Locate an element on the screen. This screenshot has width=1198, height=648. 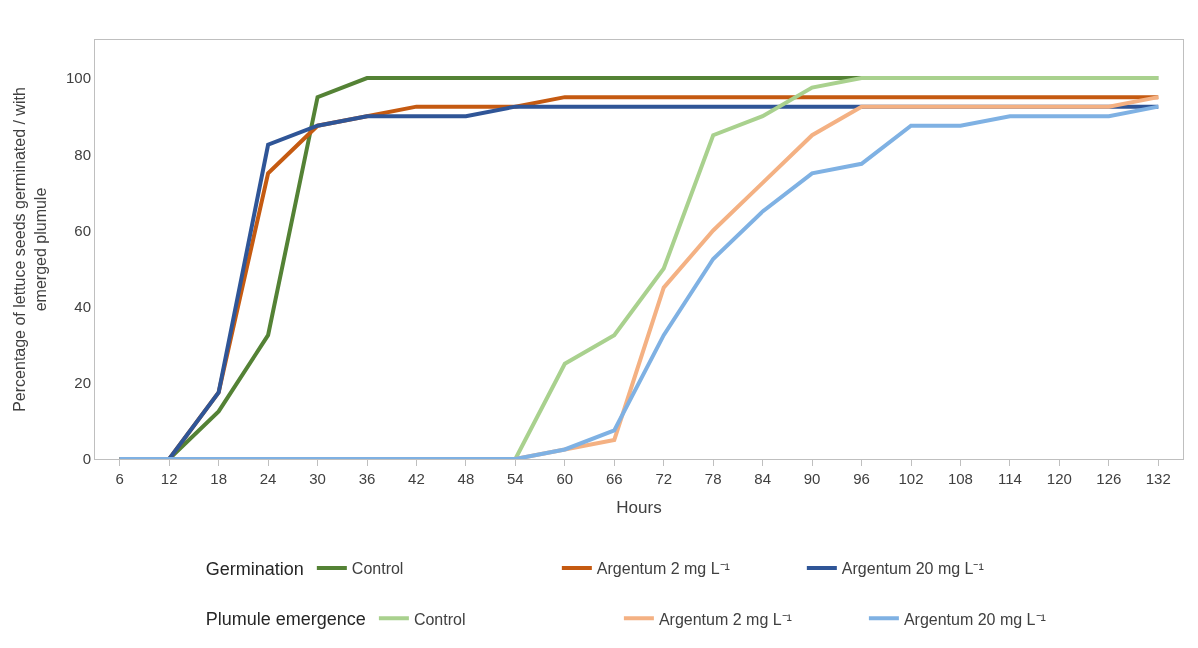
y-tick-label: 80 is located at coordinates (82, 154).